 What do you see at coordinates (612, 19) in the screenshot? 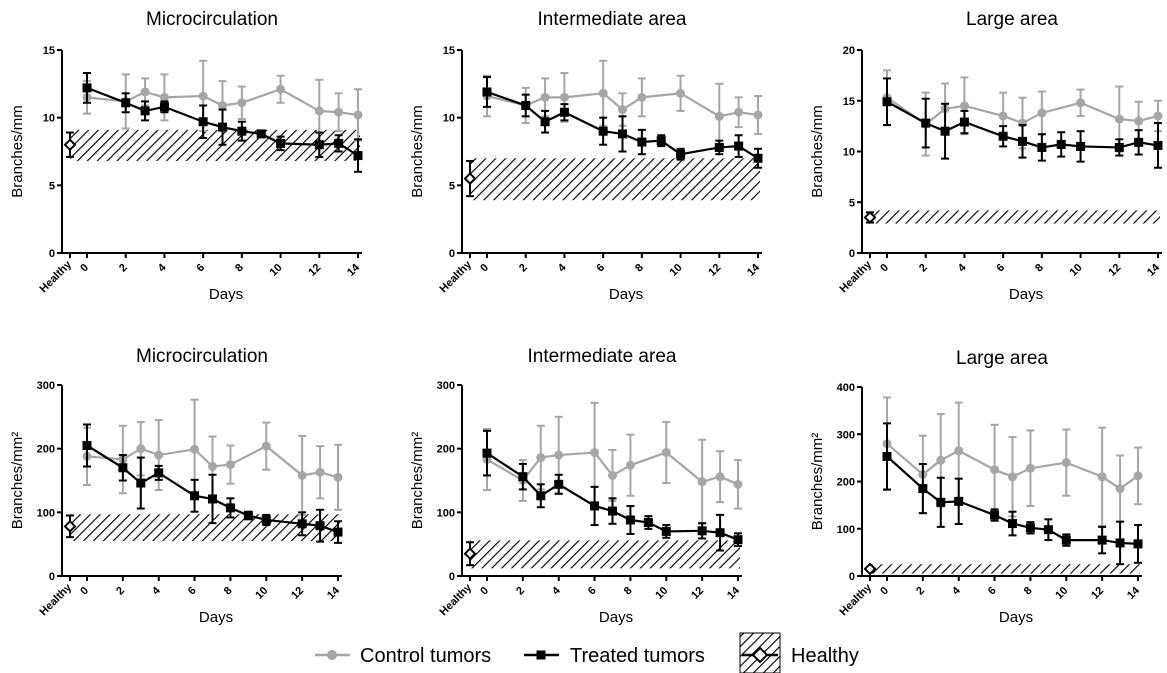
I see `chart-title: Intermediate area` at bounding box center [612, 19].